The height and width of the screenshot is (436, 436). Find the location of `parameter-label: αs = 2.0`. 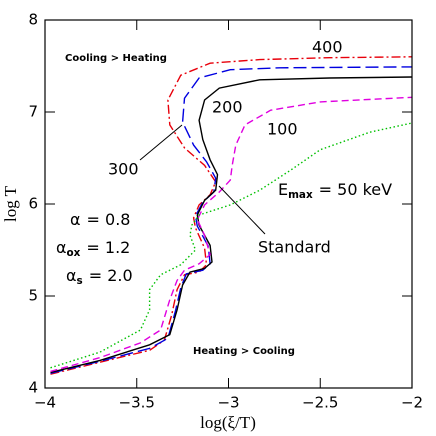

parameter-label: αs = 2.0 is located at coordinates (99, 277).